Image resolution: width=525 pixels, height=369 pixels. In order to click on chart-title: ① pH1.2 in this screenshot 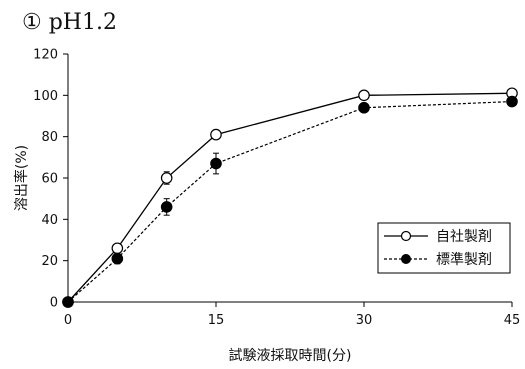, I will do `click(69, 22)`.